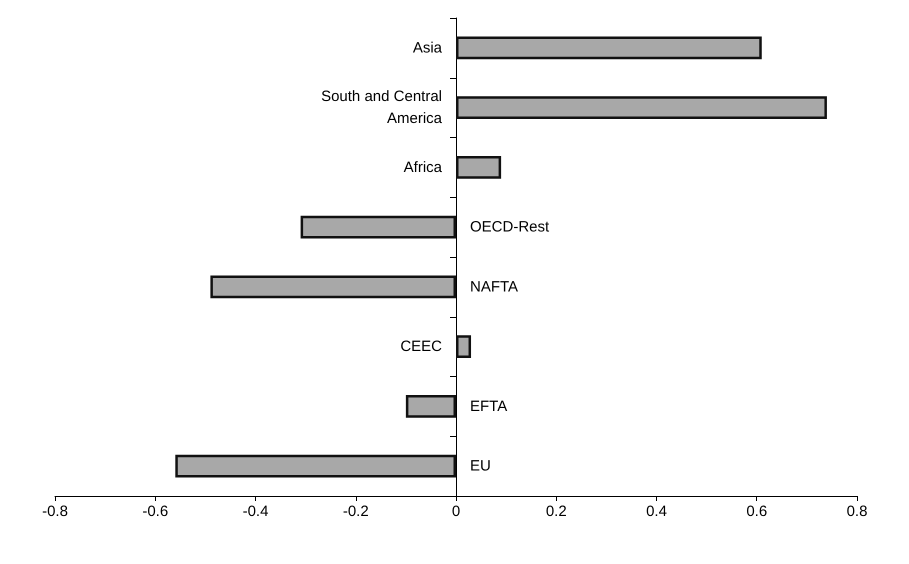 The image size is (909, 564). Describe the element at coordinates (480, 466) in the screenshot. I see `y-tick-label: EU` at that location.